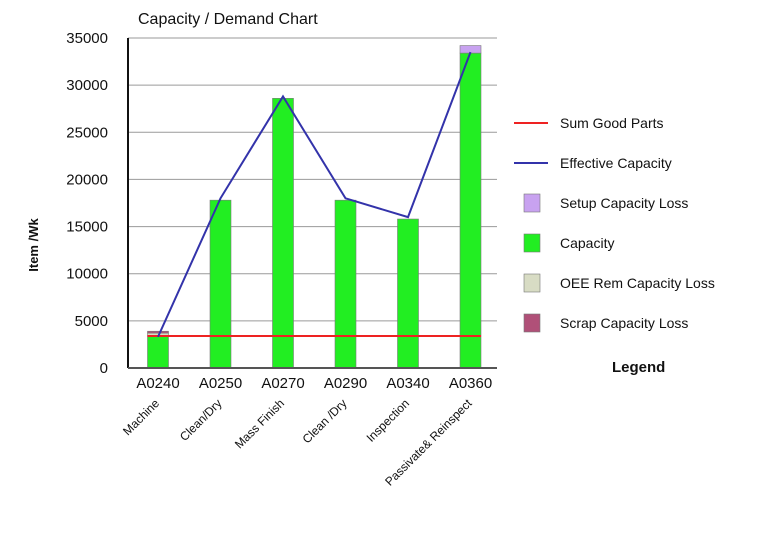  I want to click on y-tick-label: 0, so click(104, 368).